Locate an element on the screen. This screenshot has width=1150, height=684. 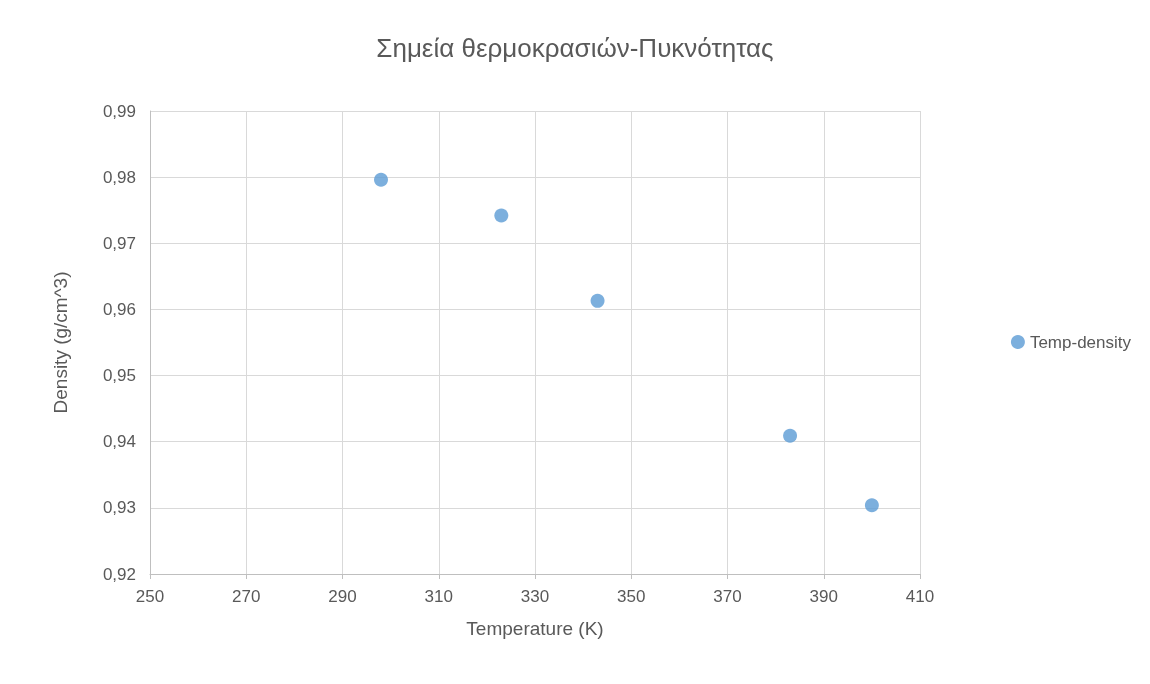
y-tick-label: 0,95 is located at coordinates (119, 376).